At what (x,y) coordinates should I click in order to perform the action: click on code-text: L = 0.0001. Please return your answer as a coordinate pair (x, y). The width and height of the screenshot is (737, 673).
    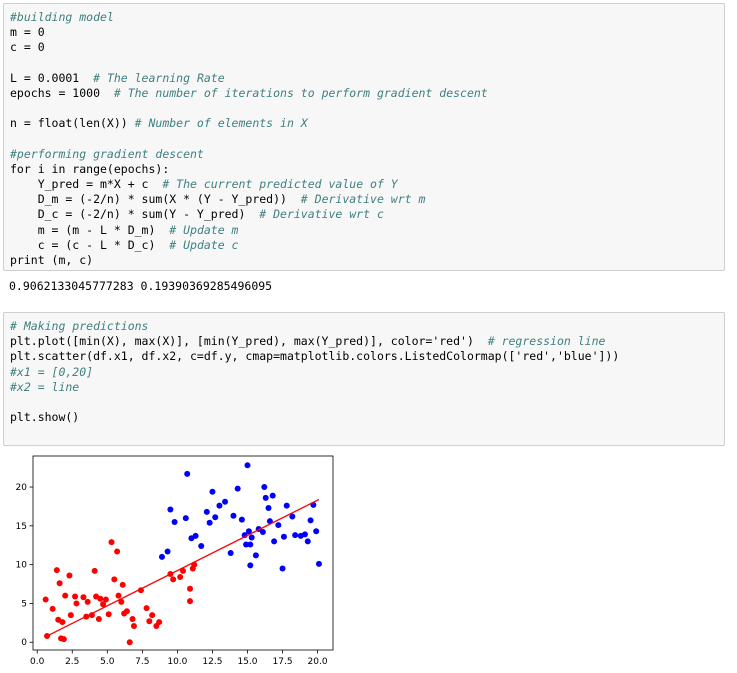
    Looking at the image, I should click on (52, 77).